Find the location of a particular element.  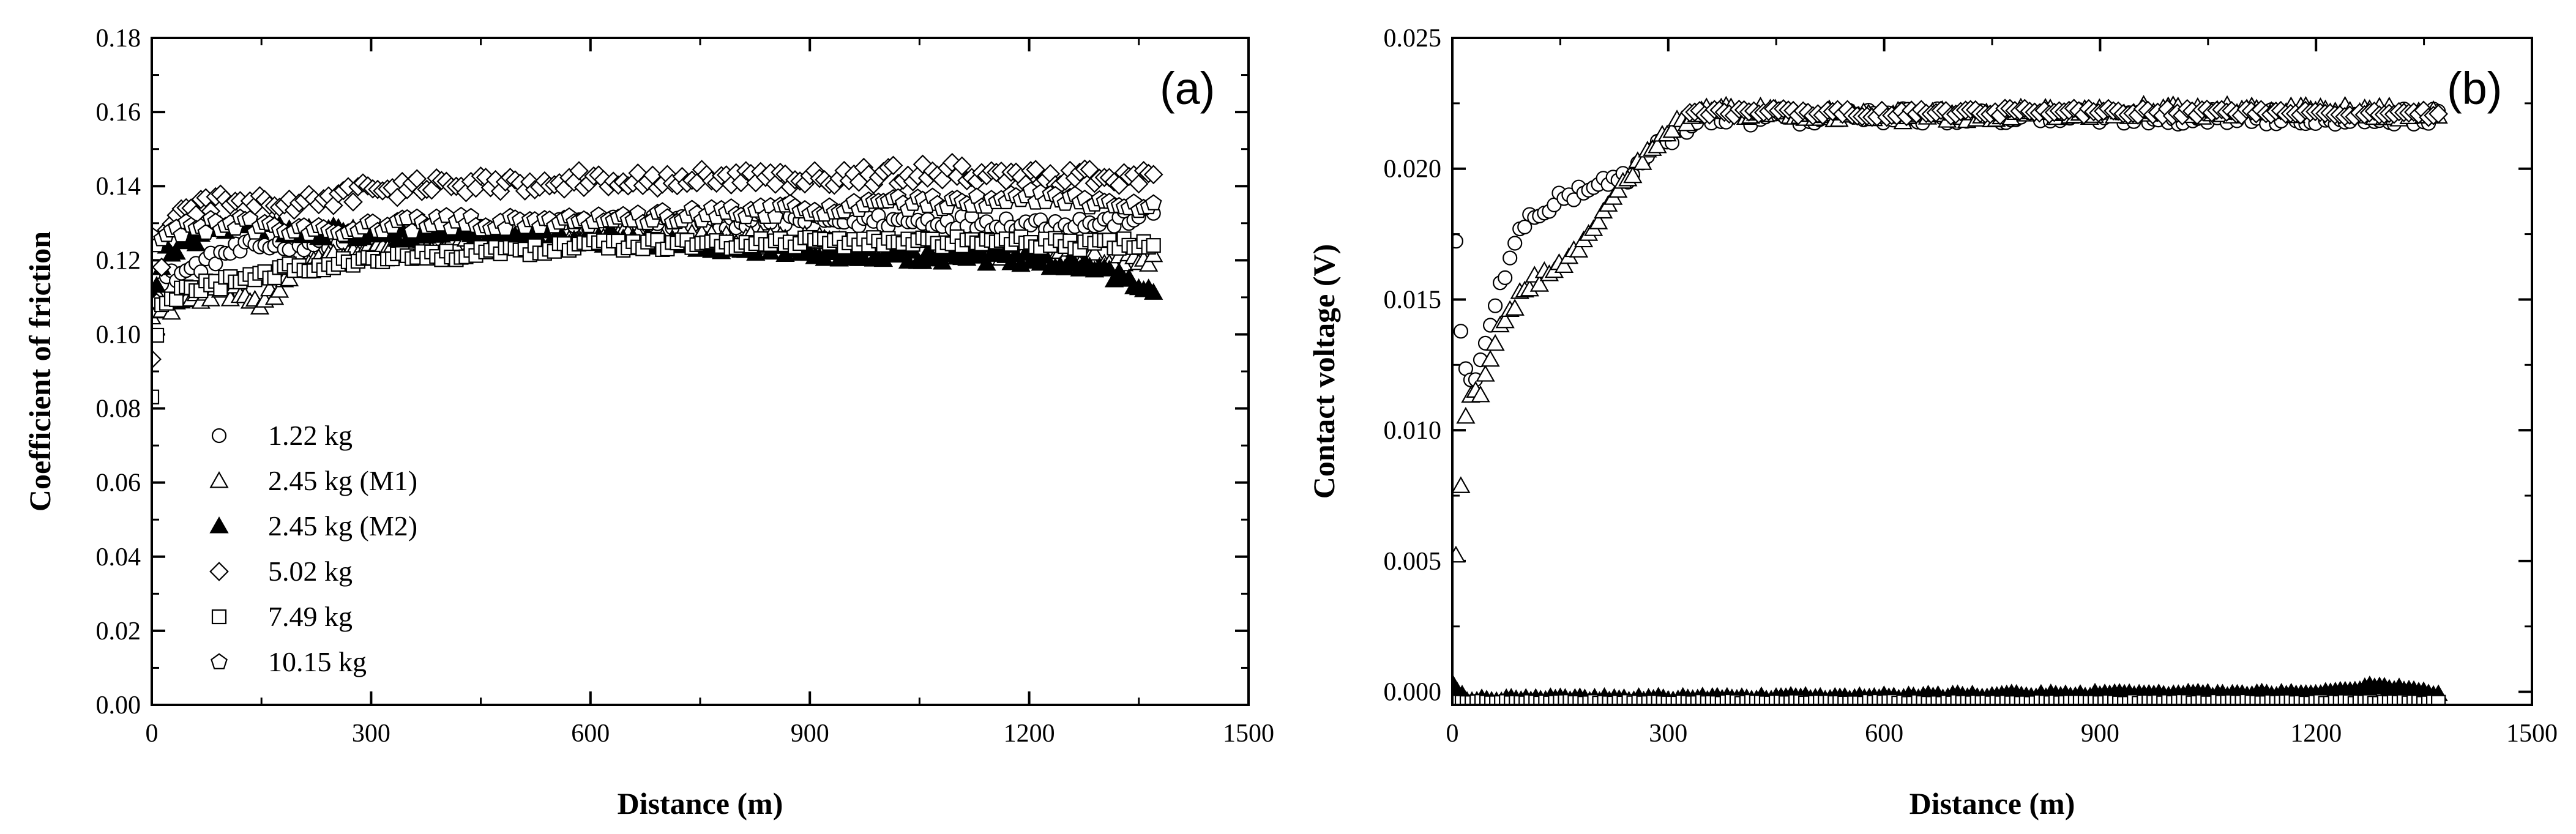

x-tick-label: 300 is located at coordinates (1668, 734).